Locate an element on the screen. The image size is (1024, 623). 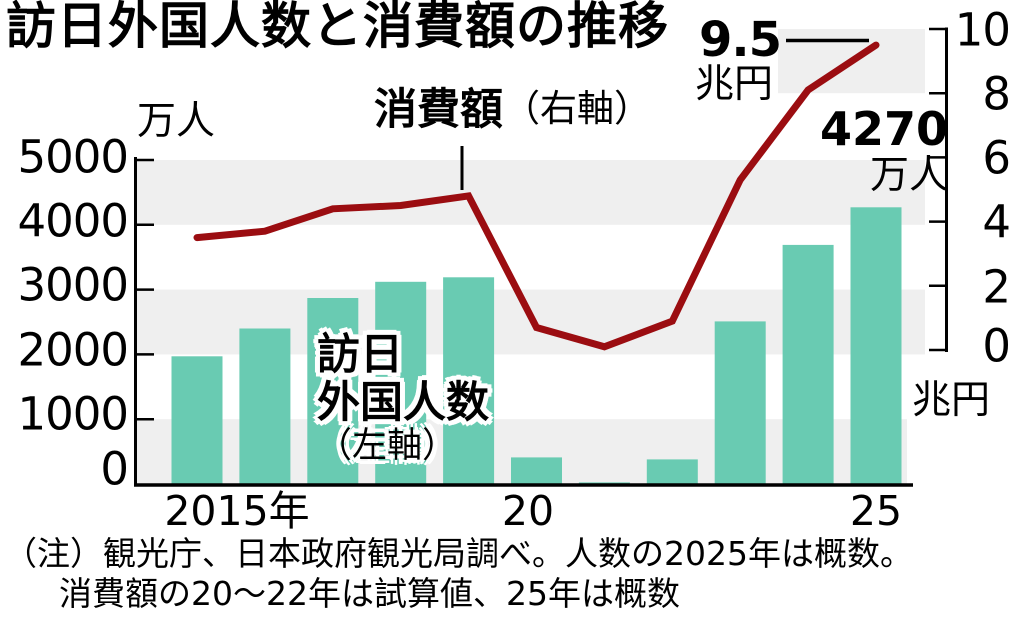
consumption-series-label: 消費額（右軸） is located at coordinates (512, 110).